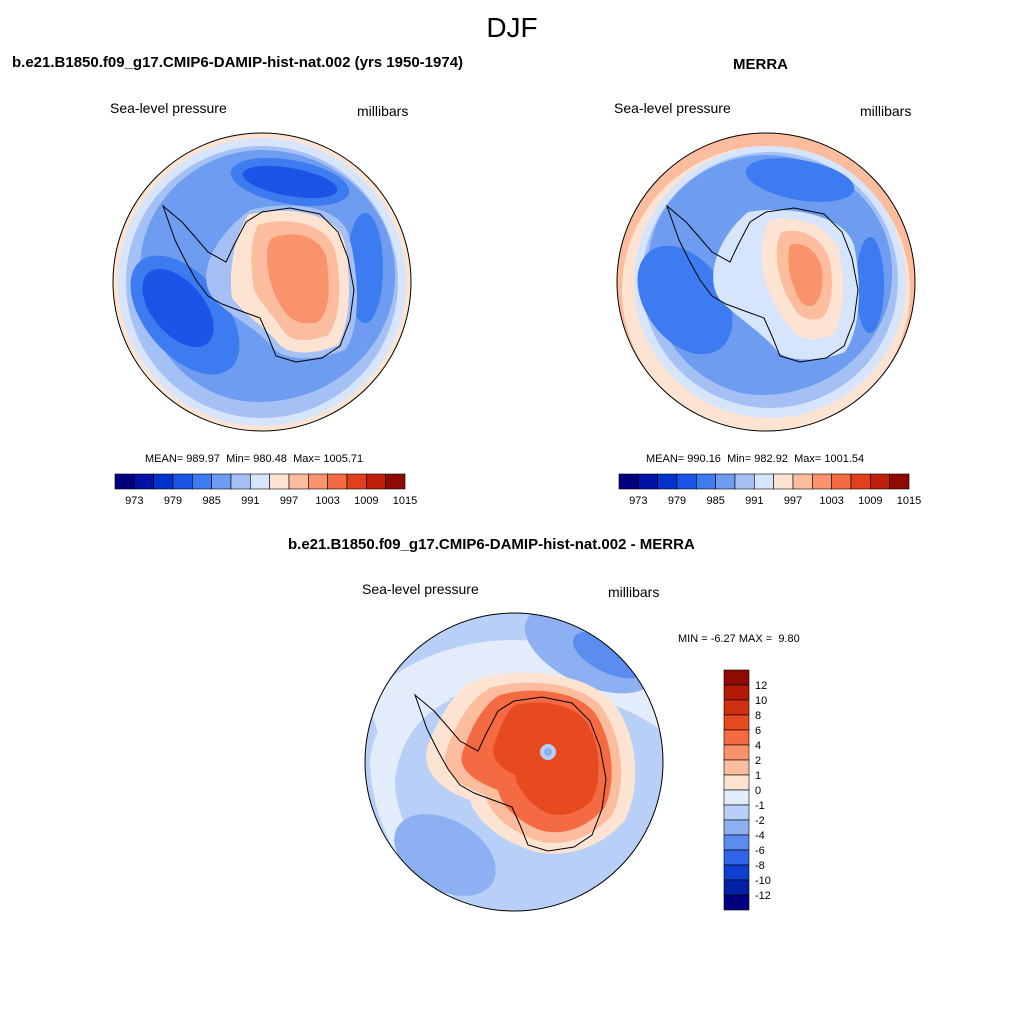  I want to click on panel3-colorbar-tick-label: -6, so click(760, 851).